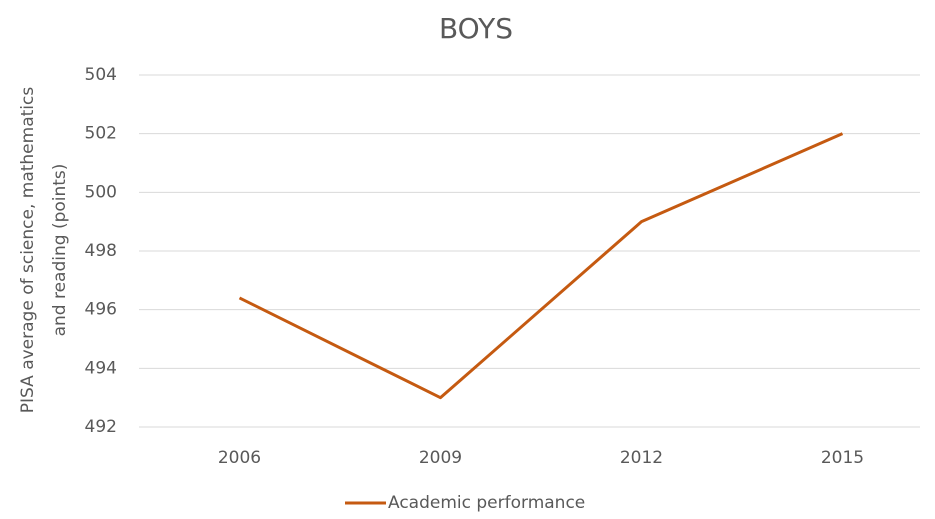 Image resolution: width=935 pixels, height=519 pixels. I want to click on legend-label: Academic performance, so click(486, 503).